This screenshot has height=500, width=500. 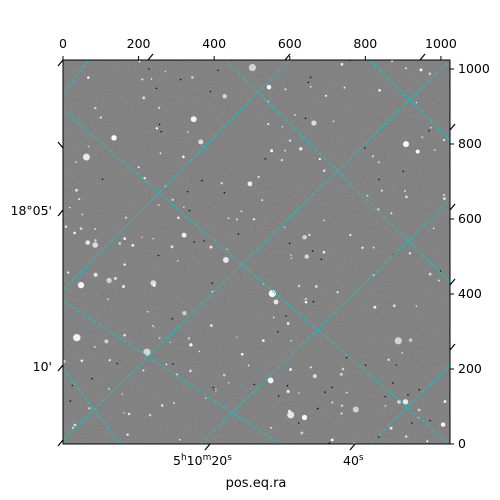 I want to click on x-axis-title: pos.eq.ra, so click(x=256, y=483).